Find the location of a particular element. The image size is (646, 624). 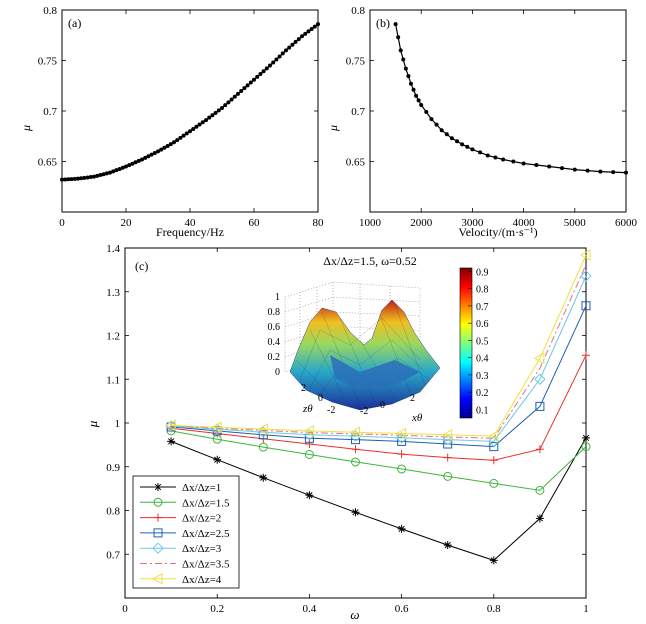

panel-b-xlabel: Velocity/(m·s⁻¹) is located at coordinates (497, 232).